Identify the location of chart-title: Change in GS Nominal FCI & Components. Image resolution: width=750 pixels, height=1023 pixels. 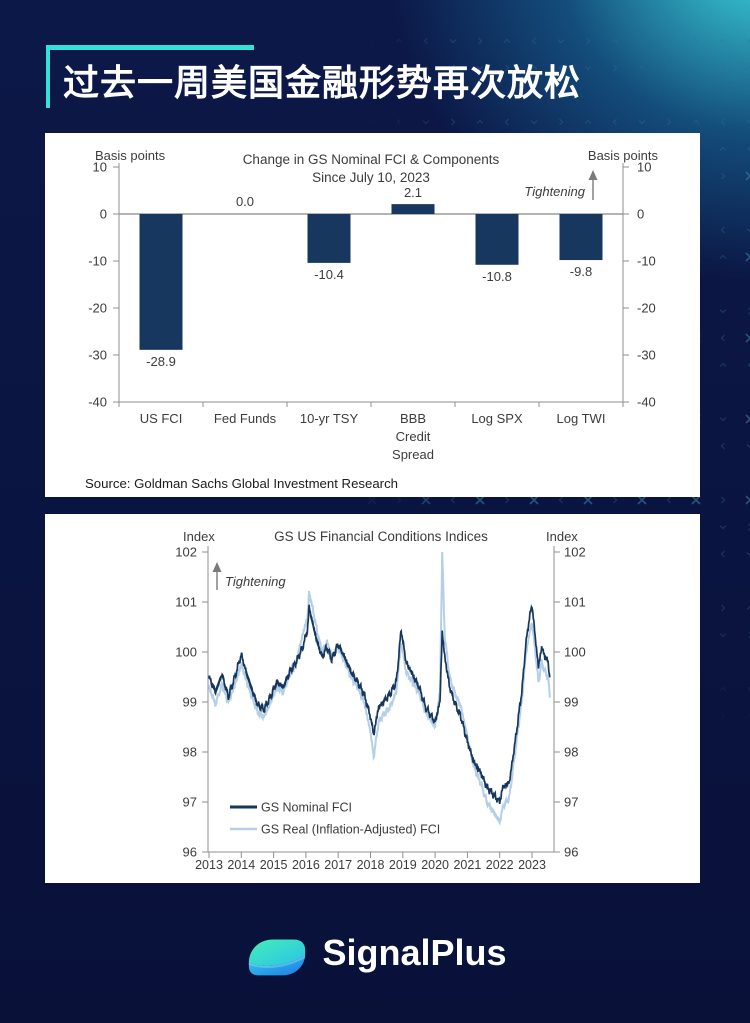
(371, 159).